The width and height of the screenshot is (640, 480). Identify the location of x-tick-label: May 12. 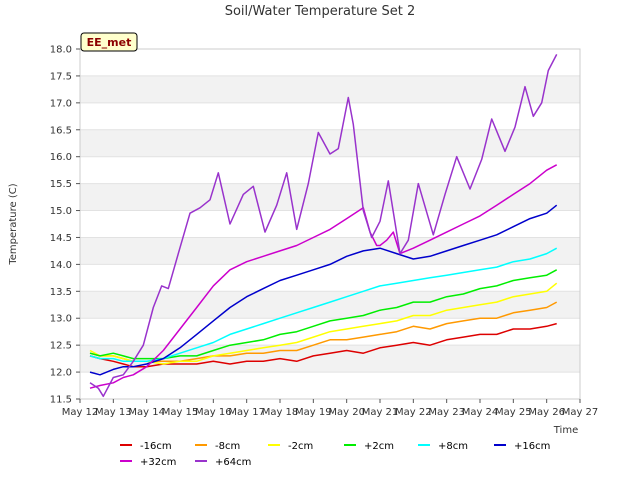
(80, 412).